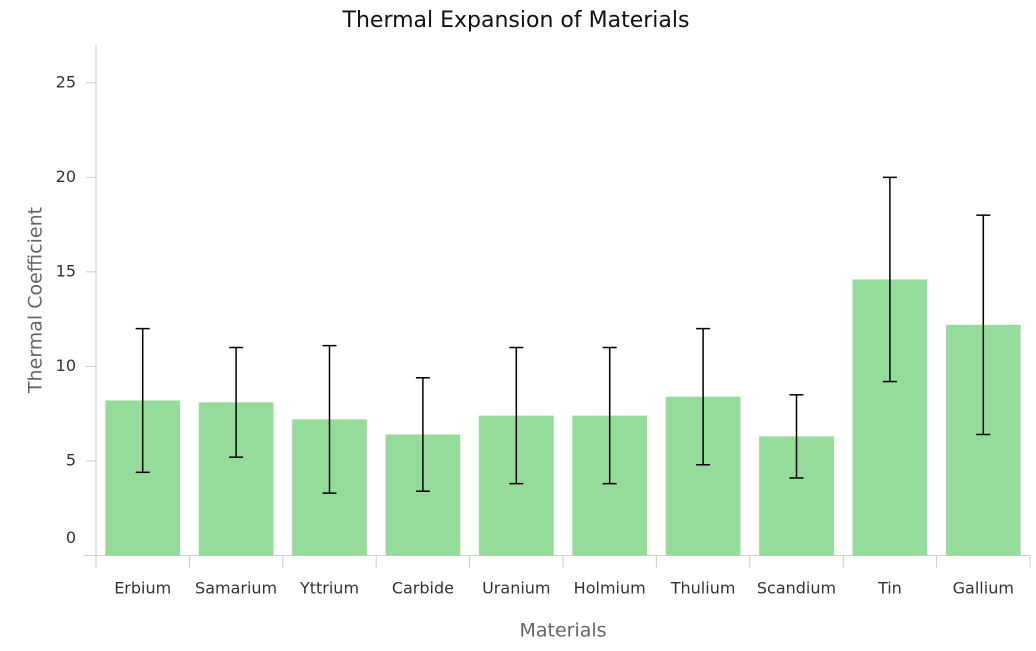 The height and width of the screenshot is (651, 1036). Describe the element at coordinates (66, 176) in the screenshot. I see `y-tick-label: 20` at that location.